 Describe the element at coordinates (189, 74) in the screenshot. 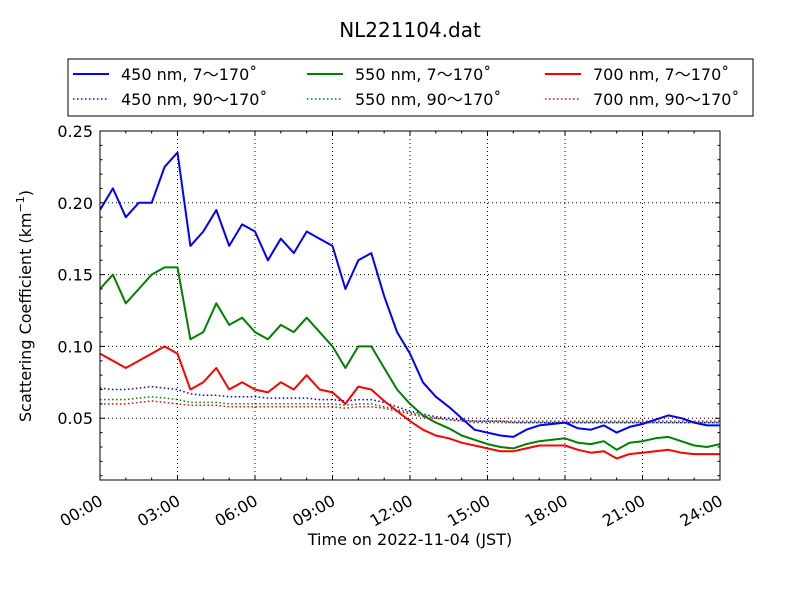

I see `legend-label: 450 nm, 7～170˚` at that location.